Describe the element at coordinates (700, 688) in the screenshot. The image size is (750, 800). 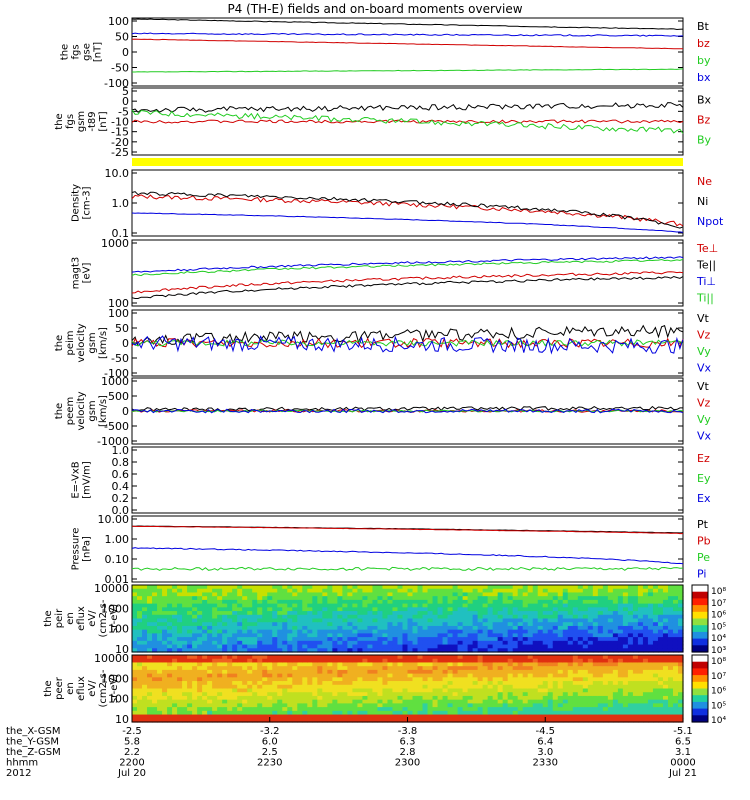
I see `colorbar-frame` at that location.